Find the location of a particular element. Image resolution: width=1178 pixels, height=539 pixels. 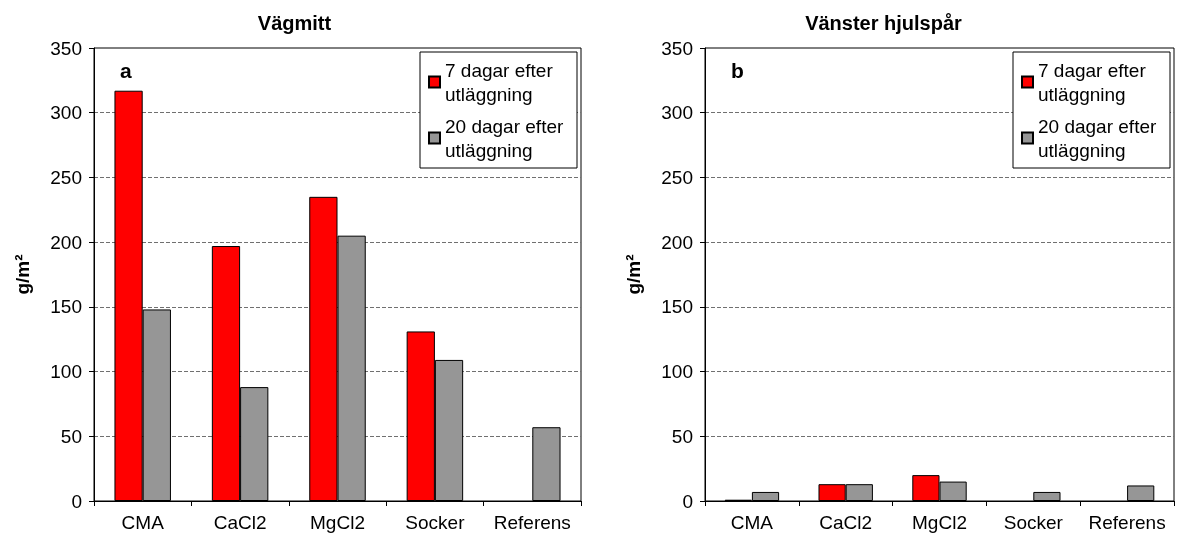

chart-title: Vägmitt is located at coordinates (294, 23).